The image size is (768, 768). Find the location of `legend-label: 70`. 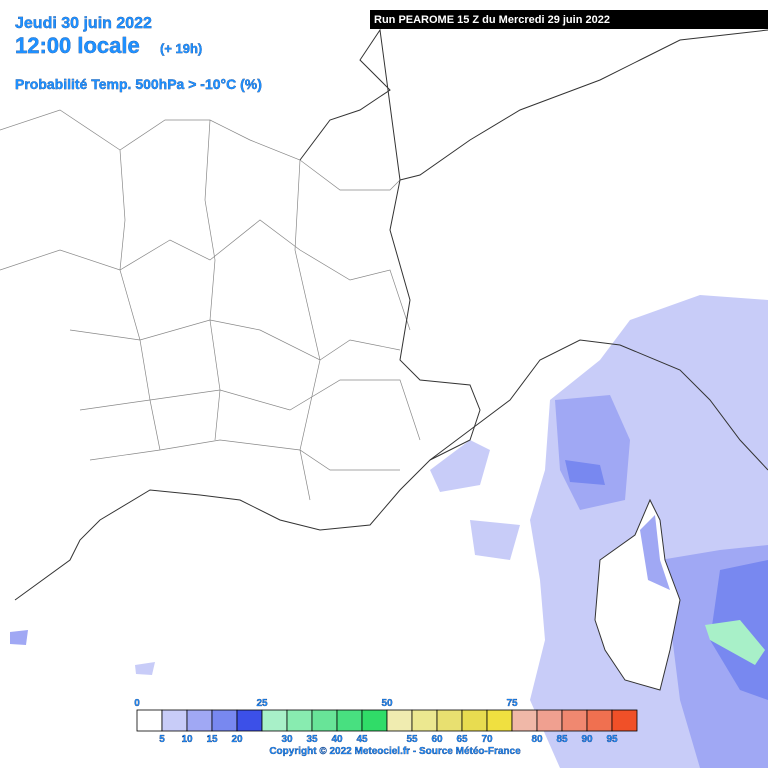

legend-label: 70 is located at coordinates (487, 739).